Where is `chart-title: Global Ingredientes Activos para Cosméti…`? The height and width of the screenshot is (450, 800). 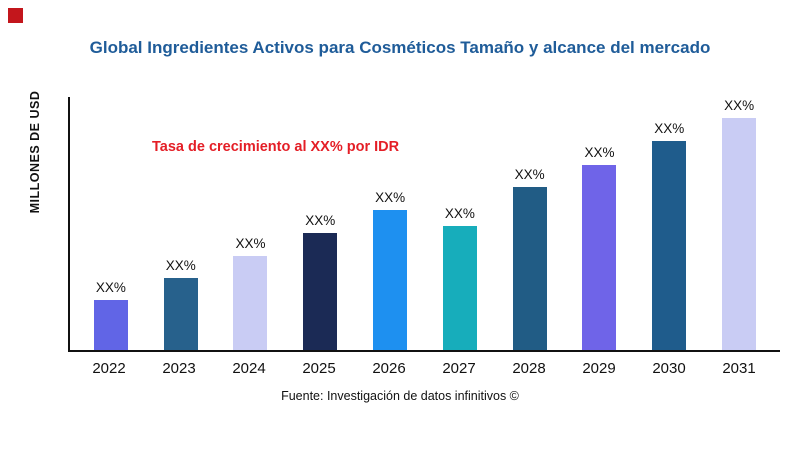 chart-title: Global Ingredientes Activos para Cosméti… is located at coordinates (400, 47).